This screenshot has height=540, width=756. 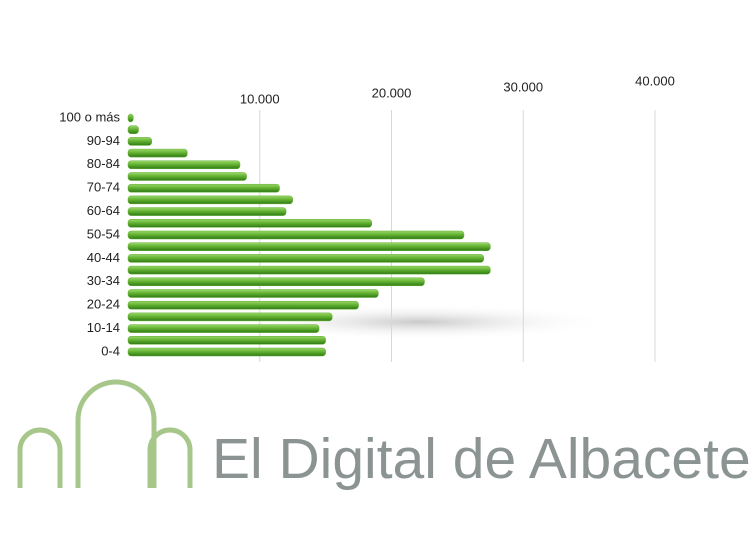 I want to click on y-tick-label: 100 o más, so click(x=89, y=116).